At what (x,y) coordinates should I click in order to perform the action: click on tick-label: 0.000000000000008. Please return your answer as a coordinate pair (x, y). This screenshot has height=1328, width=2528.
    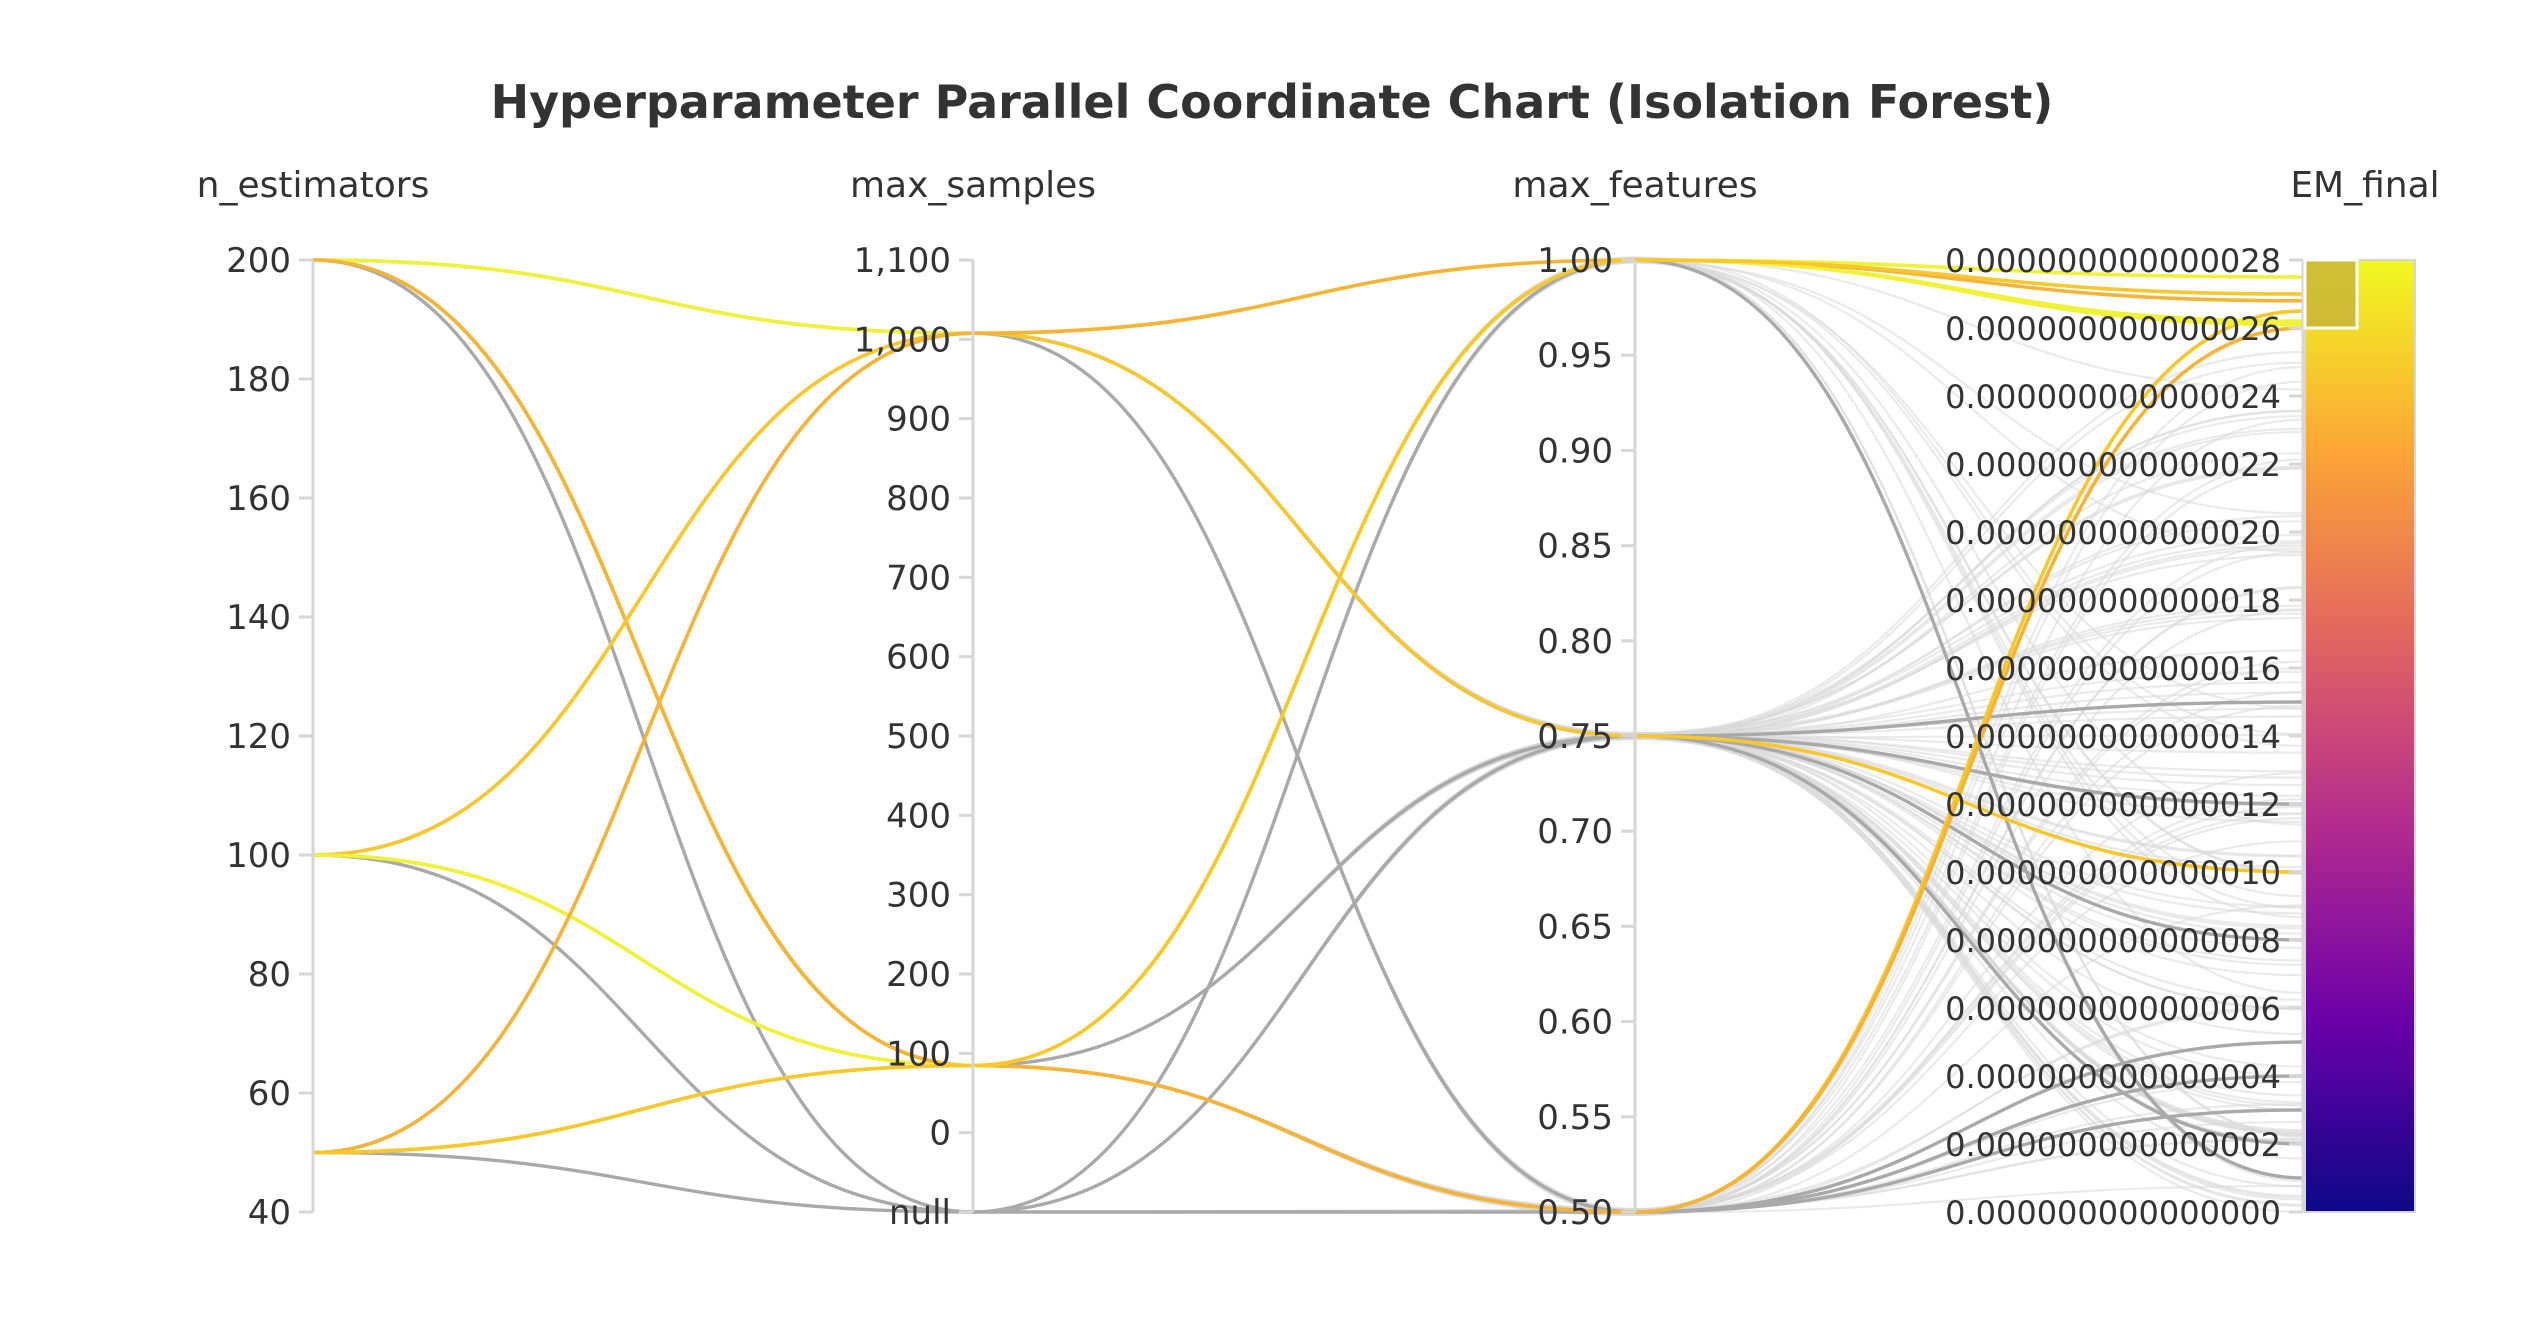
    Looking at the image, I should click on (2113, 941).